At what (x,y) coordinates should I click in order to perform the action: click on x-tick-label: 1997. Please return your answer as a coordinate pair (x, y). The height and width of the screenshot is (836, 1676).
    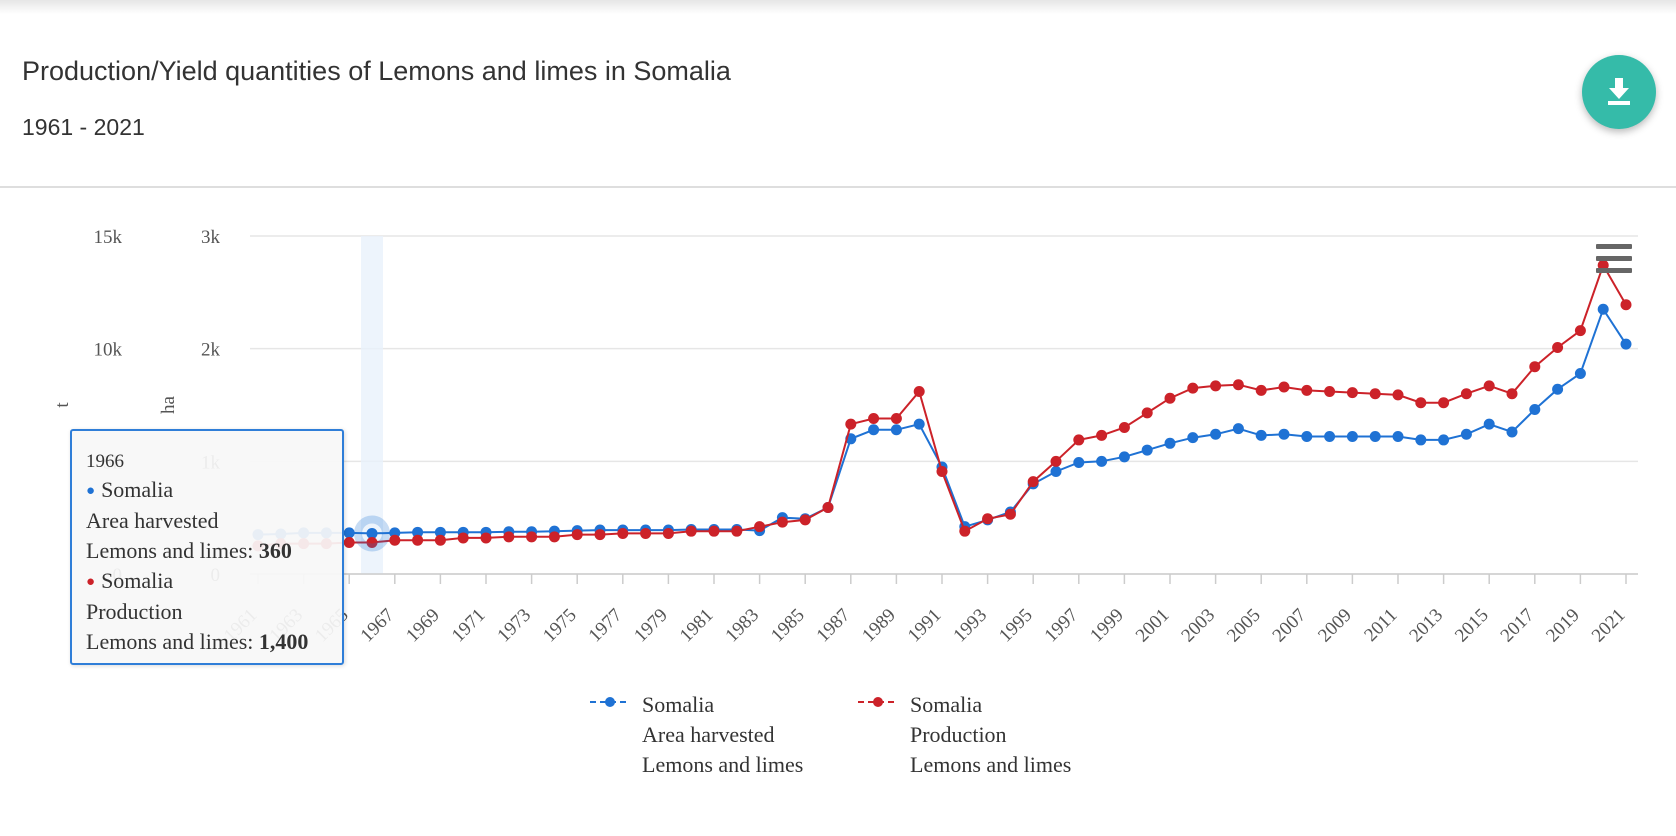
    Looking at the image, I should click on (1062, 626).